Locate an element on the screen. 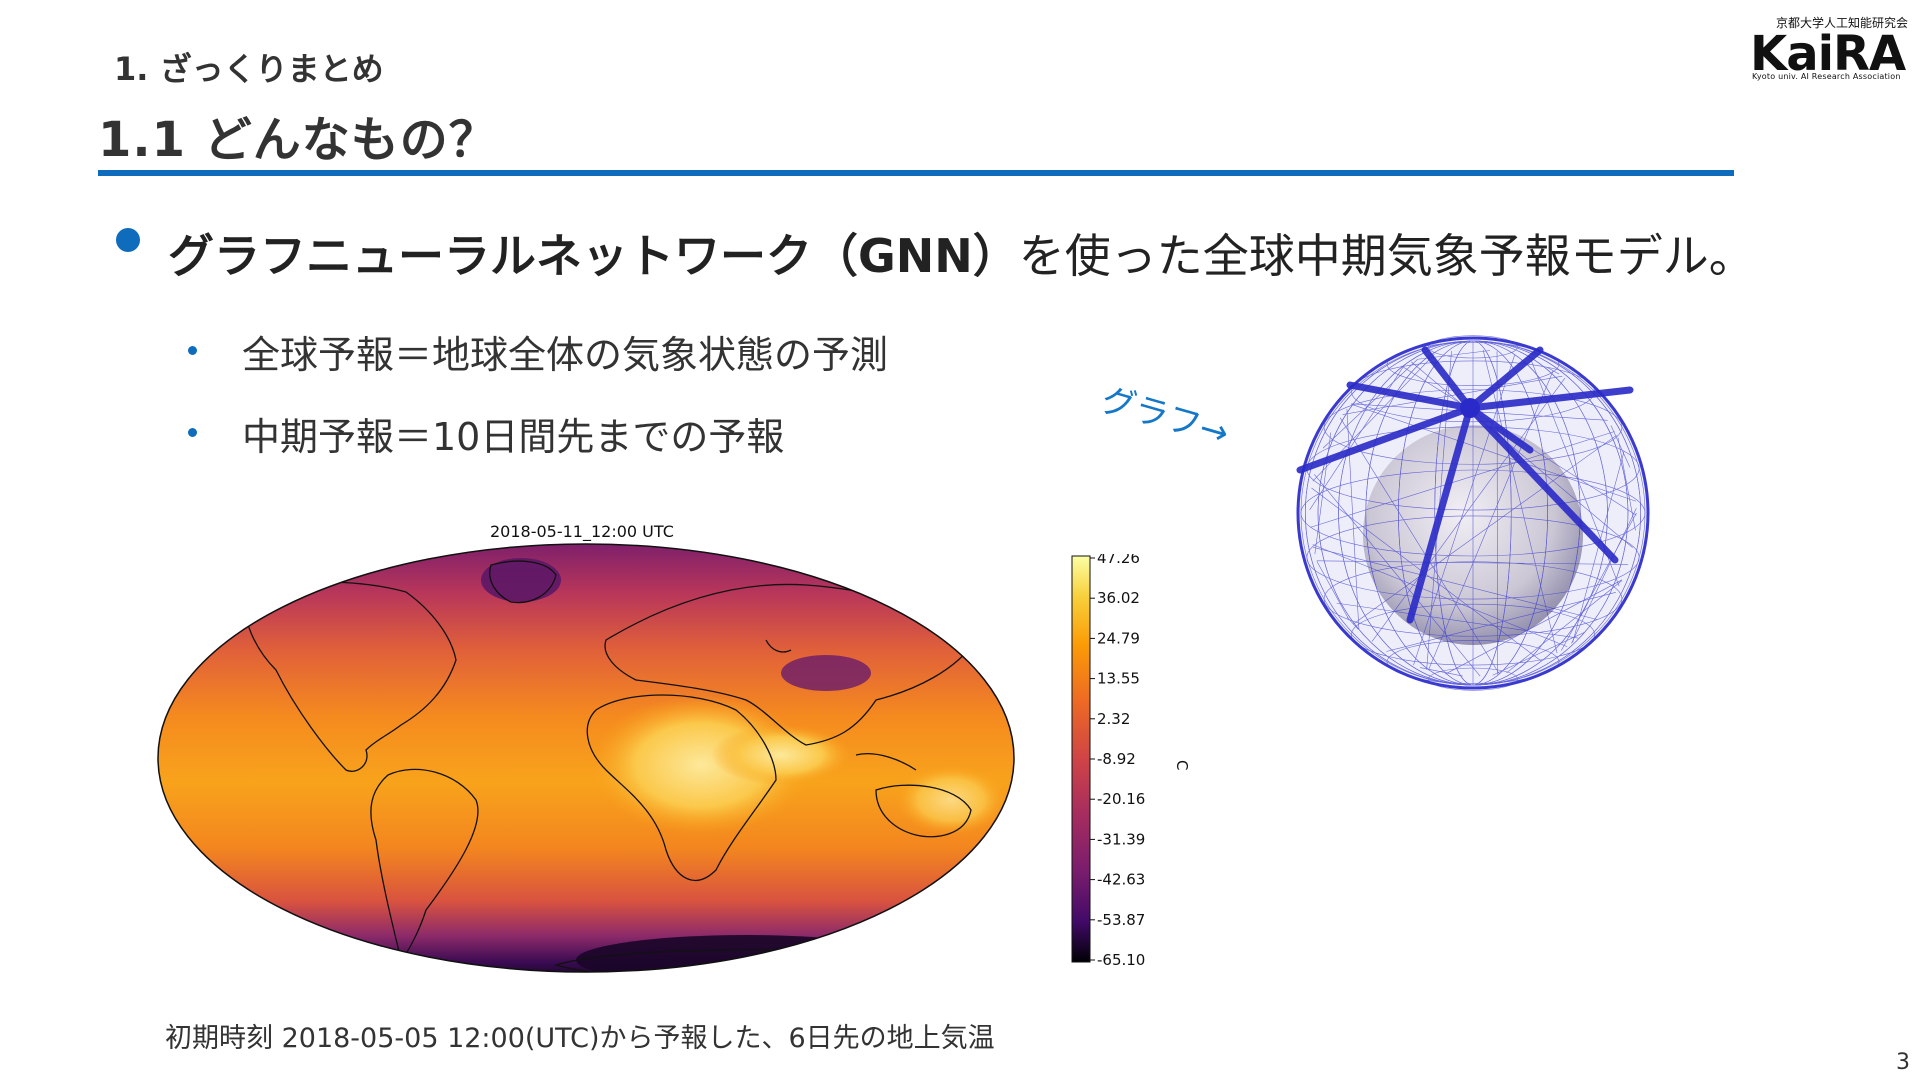 The image size is (1920, 1080). colorbar-tick-label: -53.87 is located at coordinates (1121, 920).